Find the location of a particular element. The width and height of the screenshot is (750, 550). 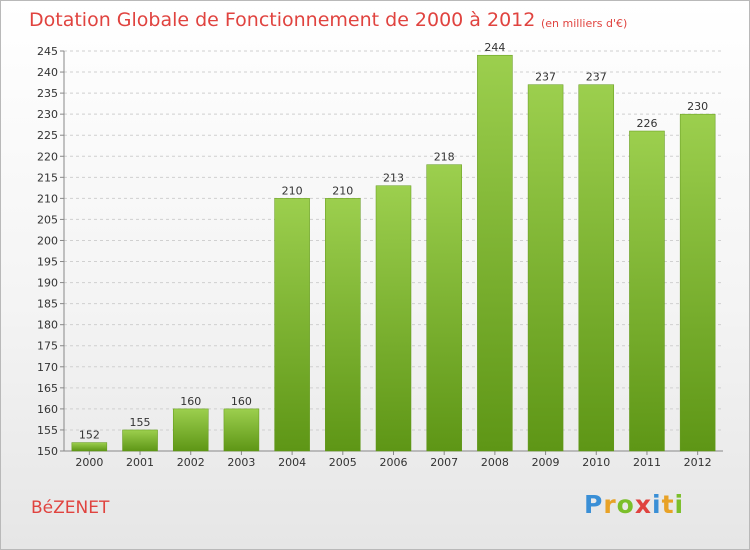

y-tick-label: 240 is located at coordinates (47, 72).